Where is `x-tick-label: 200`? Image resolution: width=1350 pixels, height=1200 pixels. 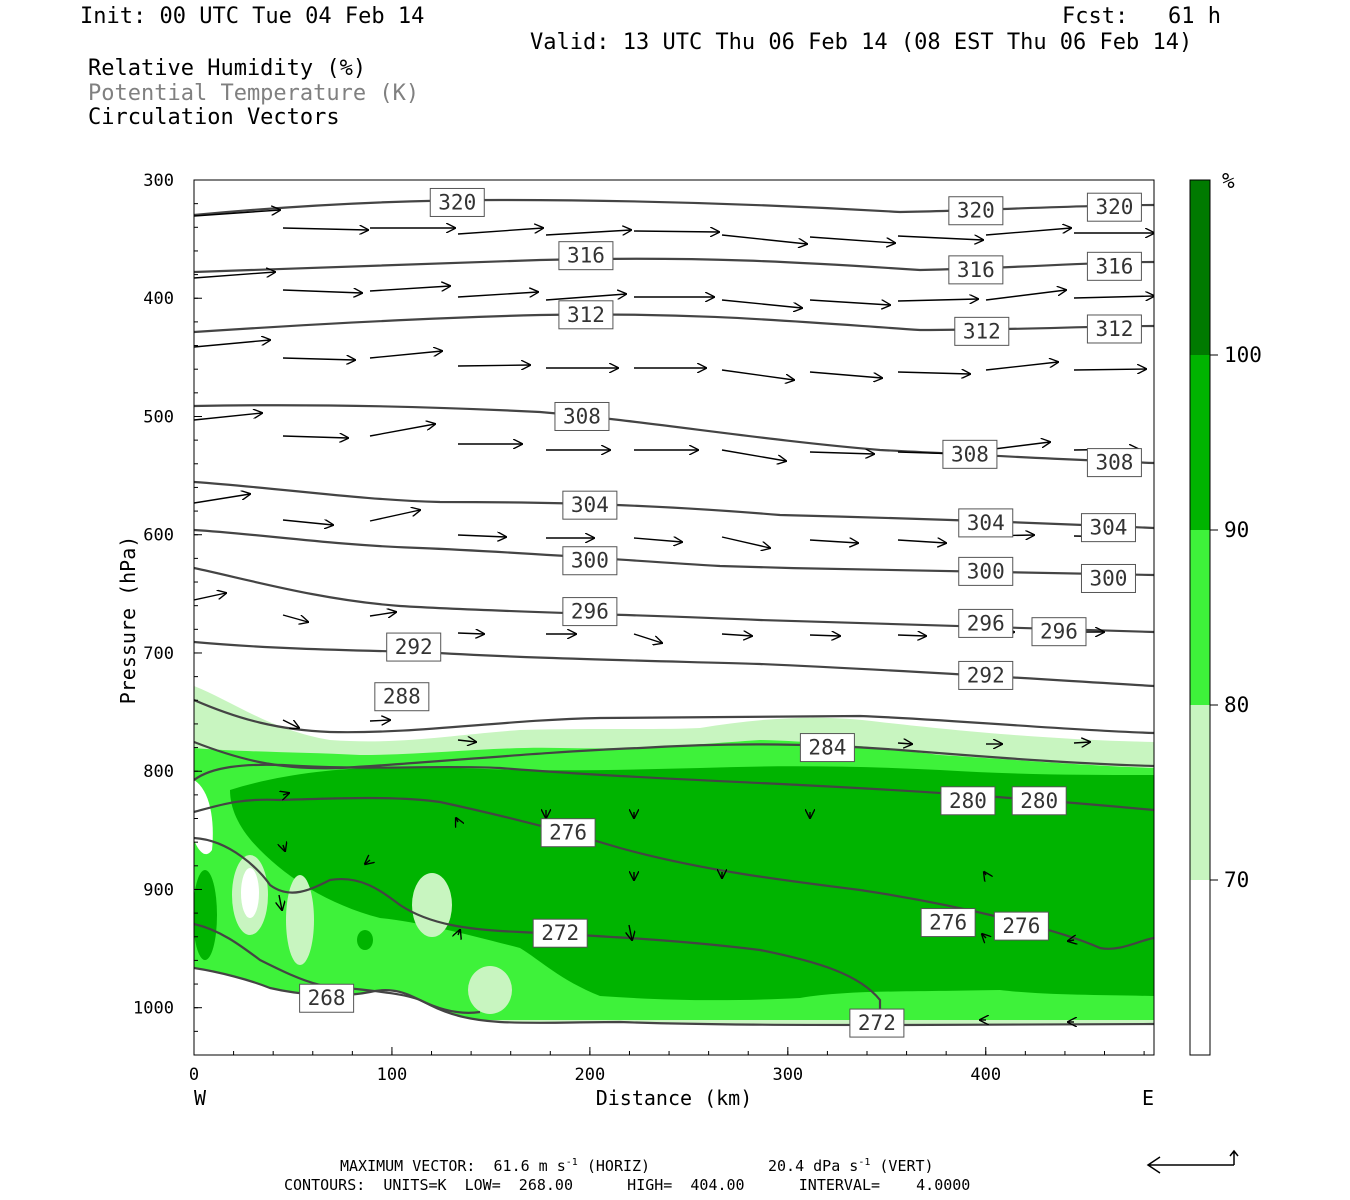 x-tick-label: 200 is located at coordinates (590, 1075).